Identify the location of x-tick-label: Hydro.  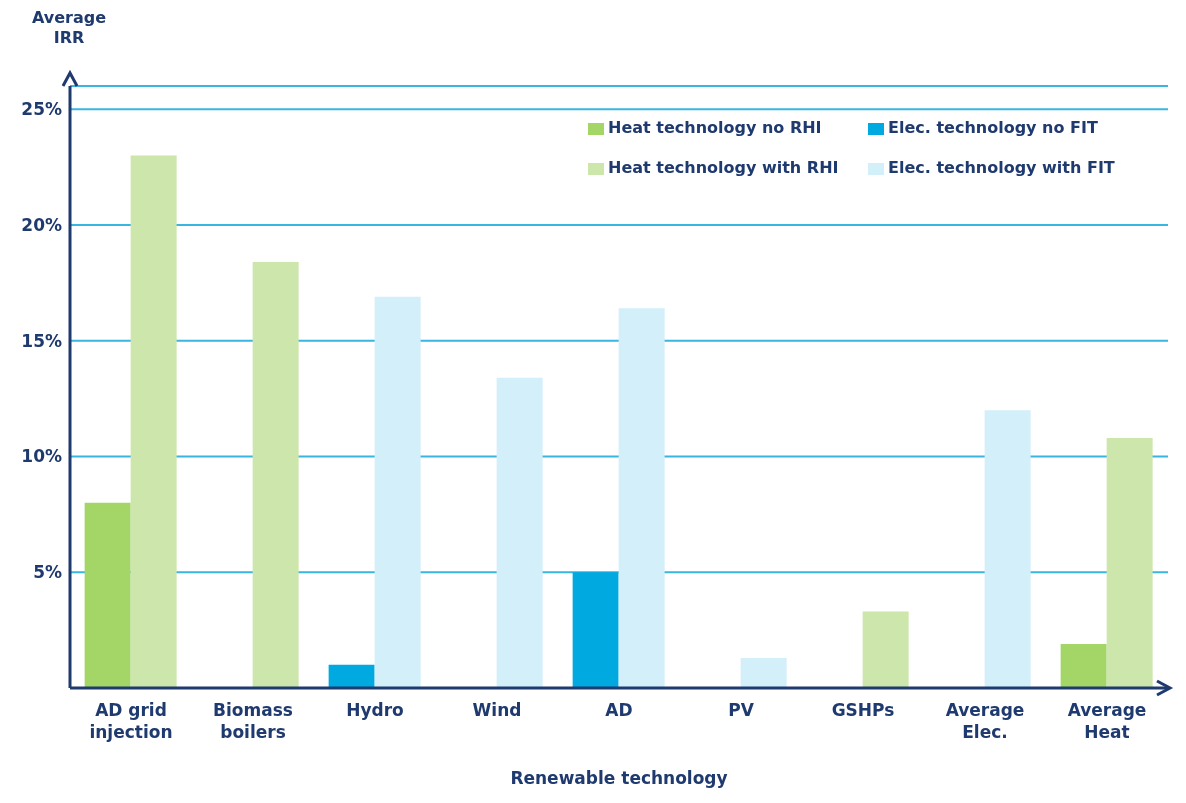
(375, 710).